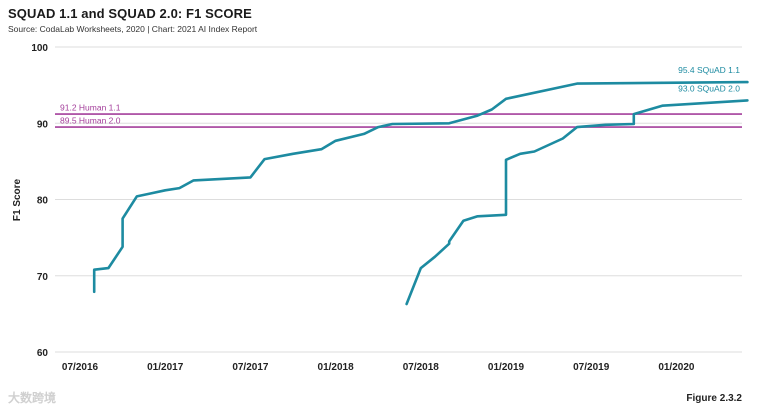 The image size is (760, 410). Describe the element at coordinates (39, 48) in the screenshot. I see `y-tick-100: 100` at that location.